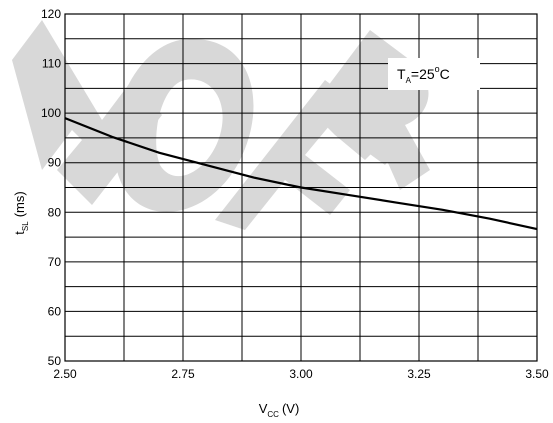 The width and height of the screenshot is (553, 423). What do you see at coordinates (51, 14) in the screenshot?
I see `y-tick-label: 120` at bounding box center [51, 14].